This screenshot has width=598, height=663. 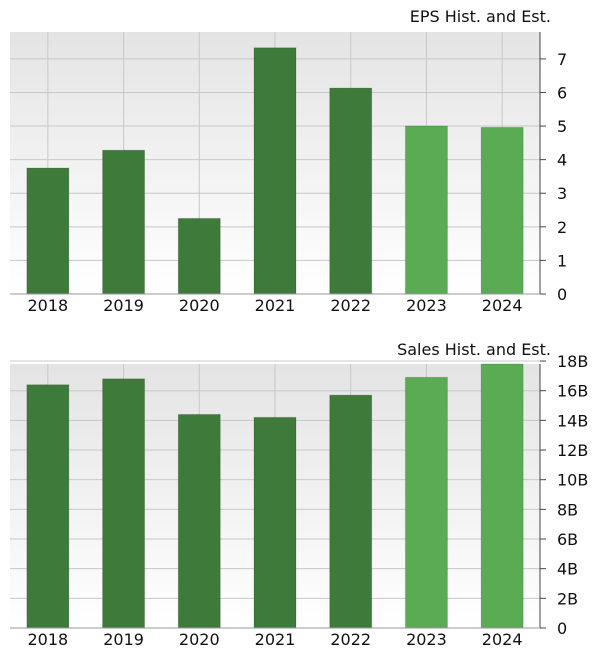 What do you see at coordinates (562, 227) in the screenshot?
I see `y-tick-label: 2` at bounding box center [562, 227].